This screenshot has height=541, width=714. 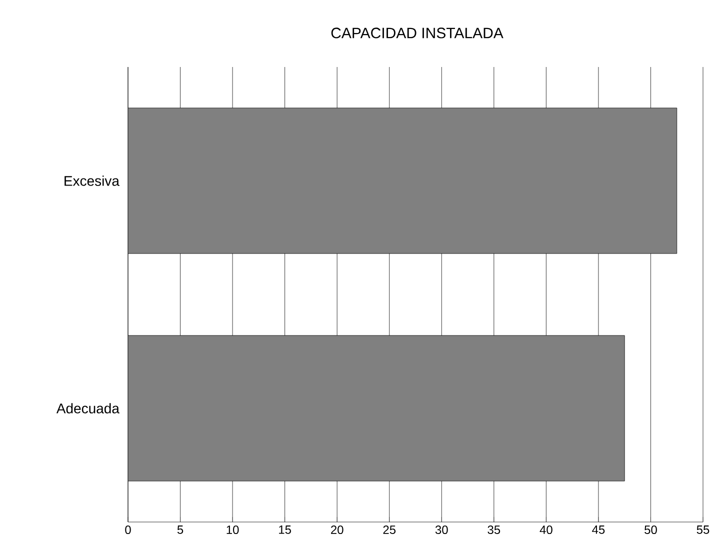 I want to click on x-tick-label: 15, so click(x=285, y=530).